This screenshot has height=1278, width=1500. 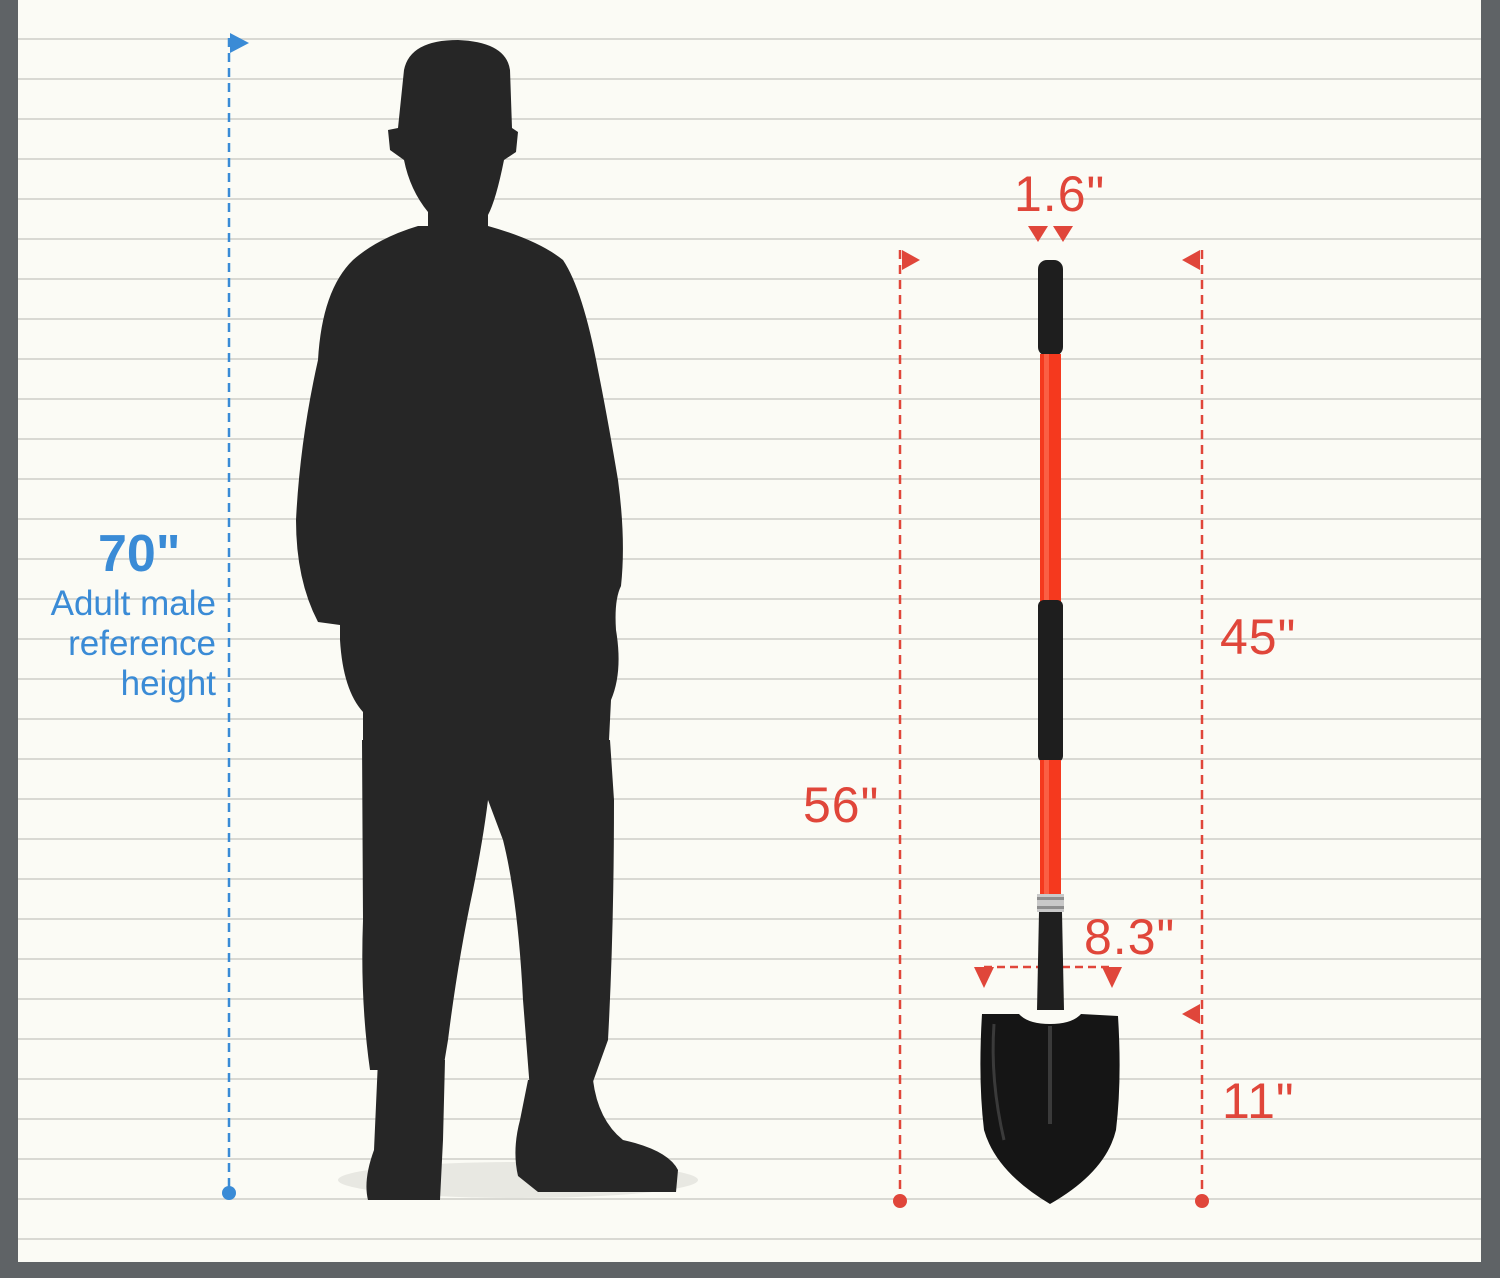 What do you see at coordinates (1195, 729) in the screenshot?
I see `handle-length-dimension-line` at bounding box center [1195, 729].